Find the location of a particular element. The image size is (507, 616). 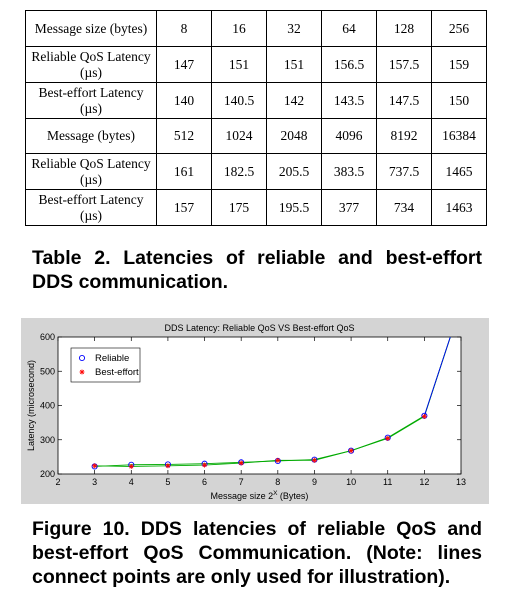

table-cell: 512 is located at coordinates (184, 136).